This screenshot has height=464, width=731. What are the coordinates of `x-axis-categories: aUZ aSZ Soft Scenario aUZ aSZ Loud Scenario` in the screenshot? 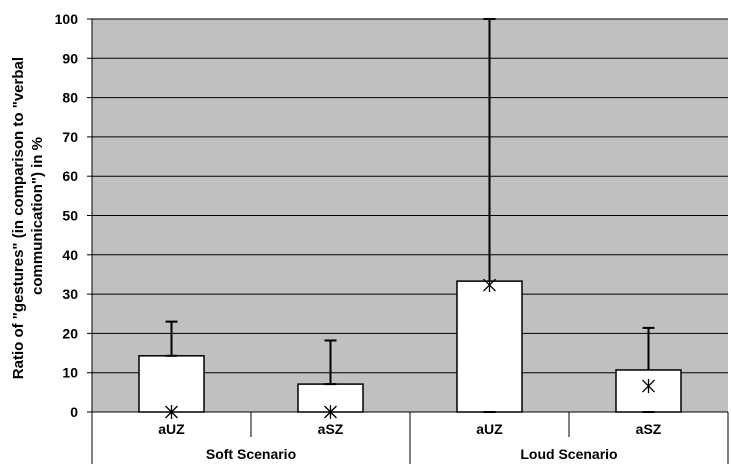 It's located at (410, 438).